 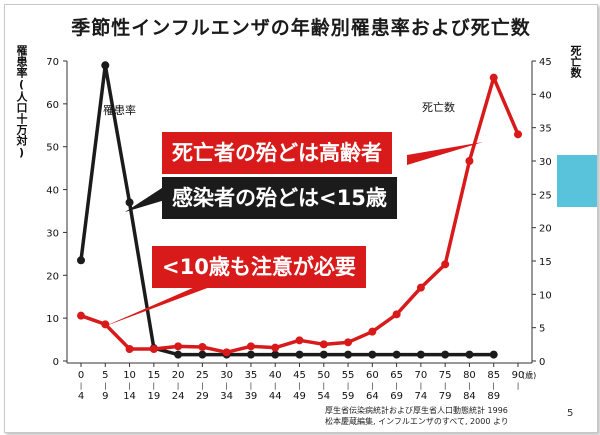 What do you see at coordinates (299, 396) in the screenshot?
I see `x-tick-label-end: 49` at bounding box center [299, 396].